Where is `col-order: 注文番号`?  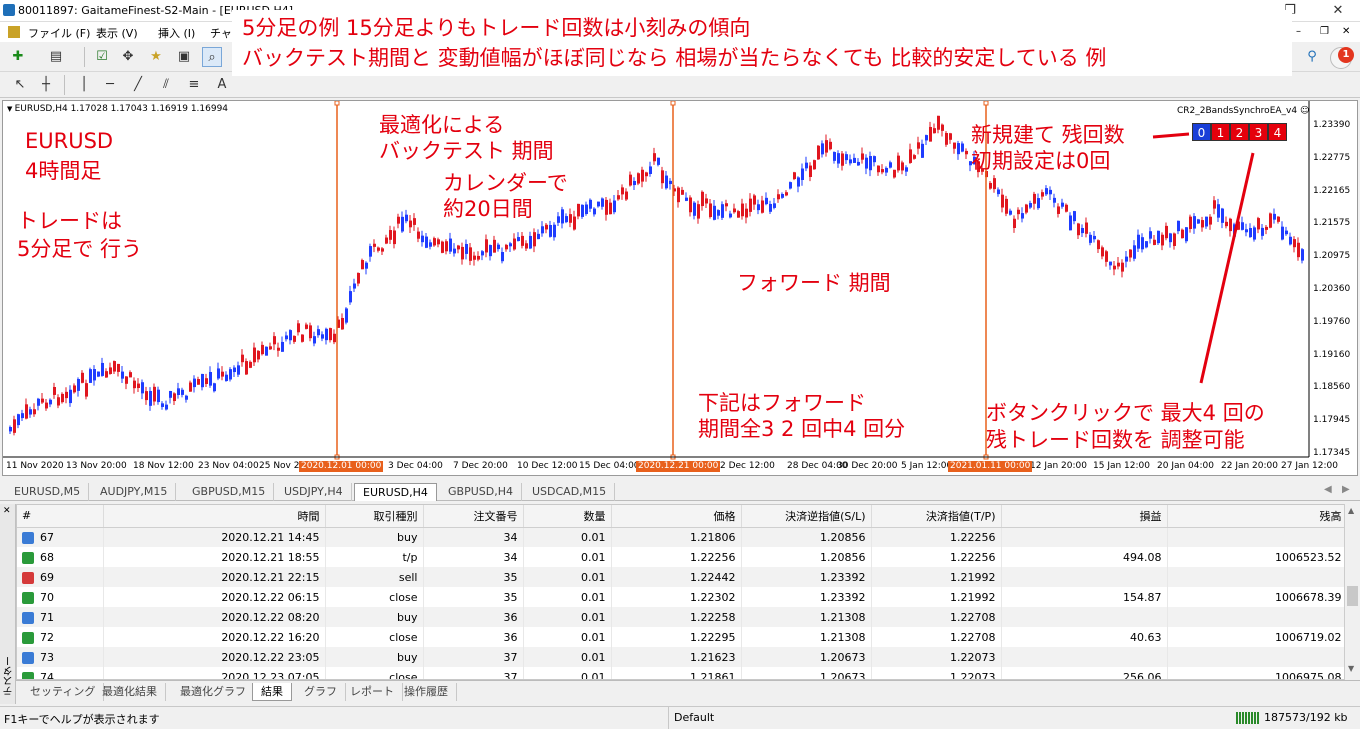 col-order: 注文番号 is located at coordinates (473, 516).